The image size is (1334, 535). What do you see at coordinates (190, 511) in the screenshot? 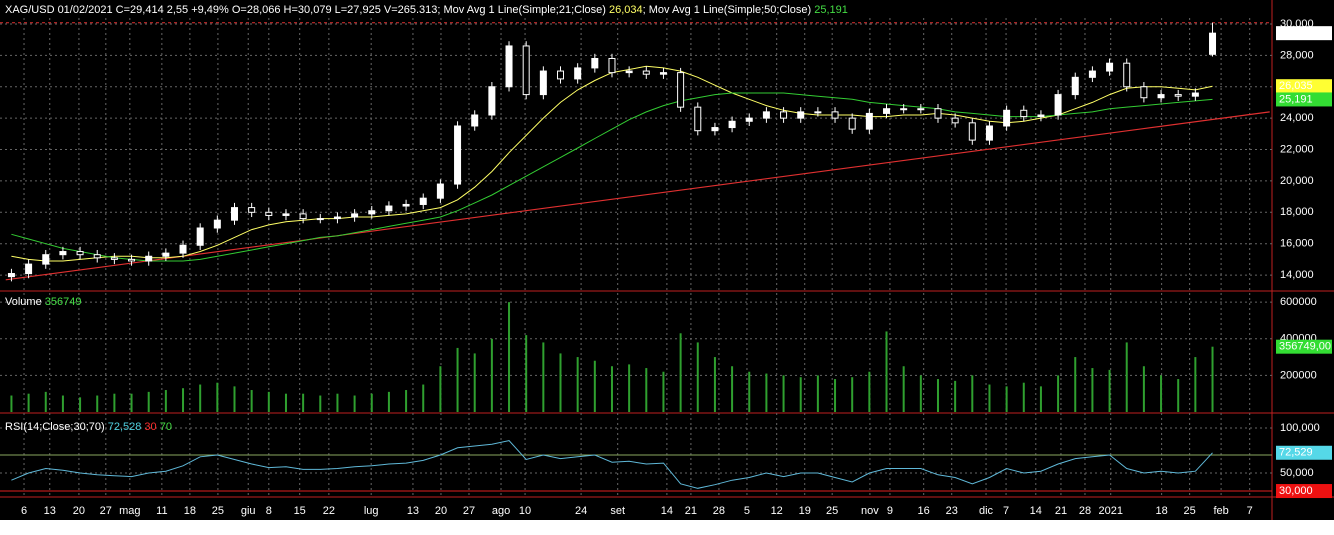
I see `x-tick-label: 18` at bounding box center [190, 511].